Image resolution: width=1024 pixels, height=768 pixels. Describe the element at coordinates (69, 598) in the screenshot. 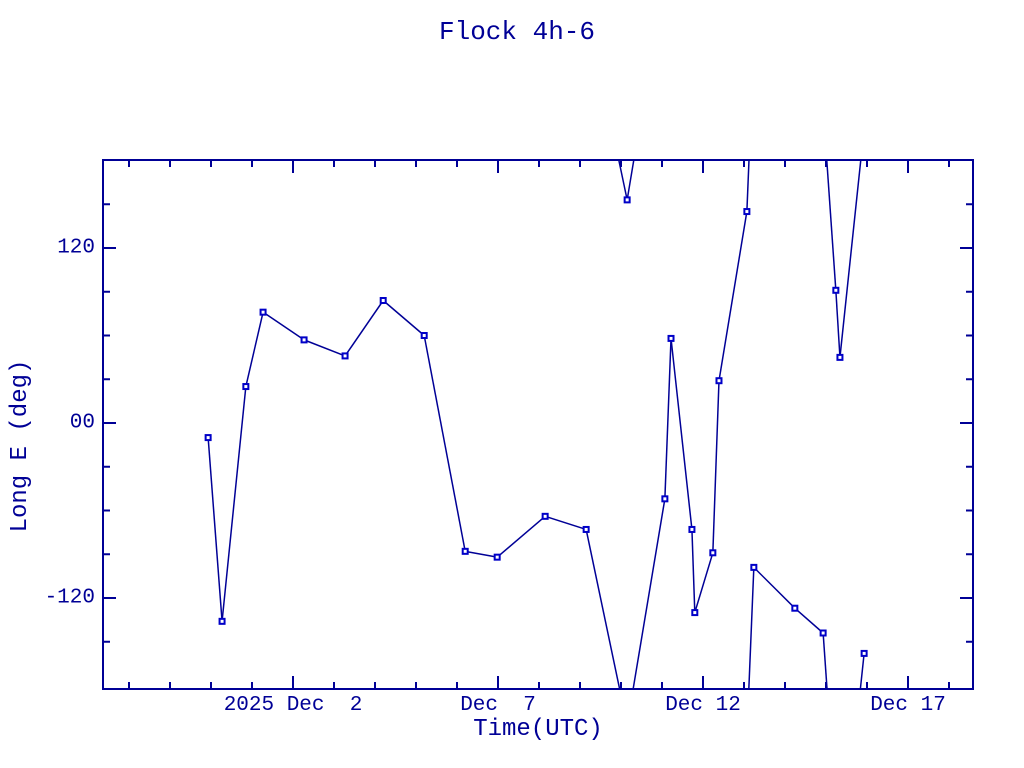

I see `y-tick-label: -120` at that location.